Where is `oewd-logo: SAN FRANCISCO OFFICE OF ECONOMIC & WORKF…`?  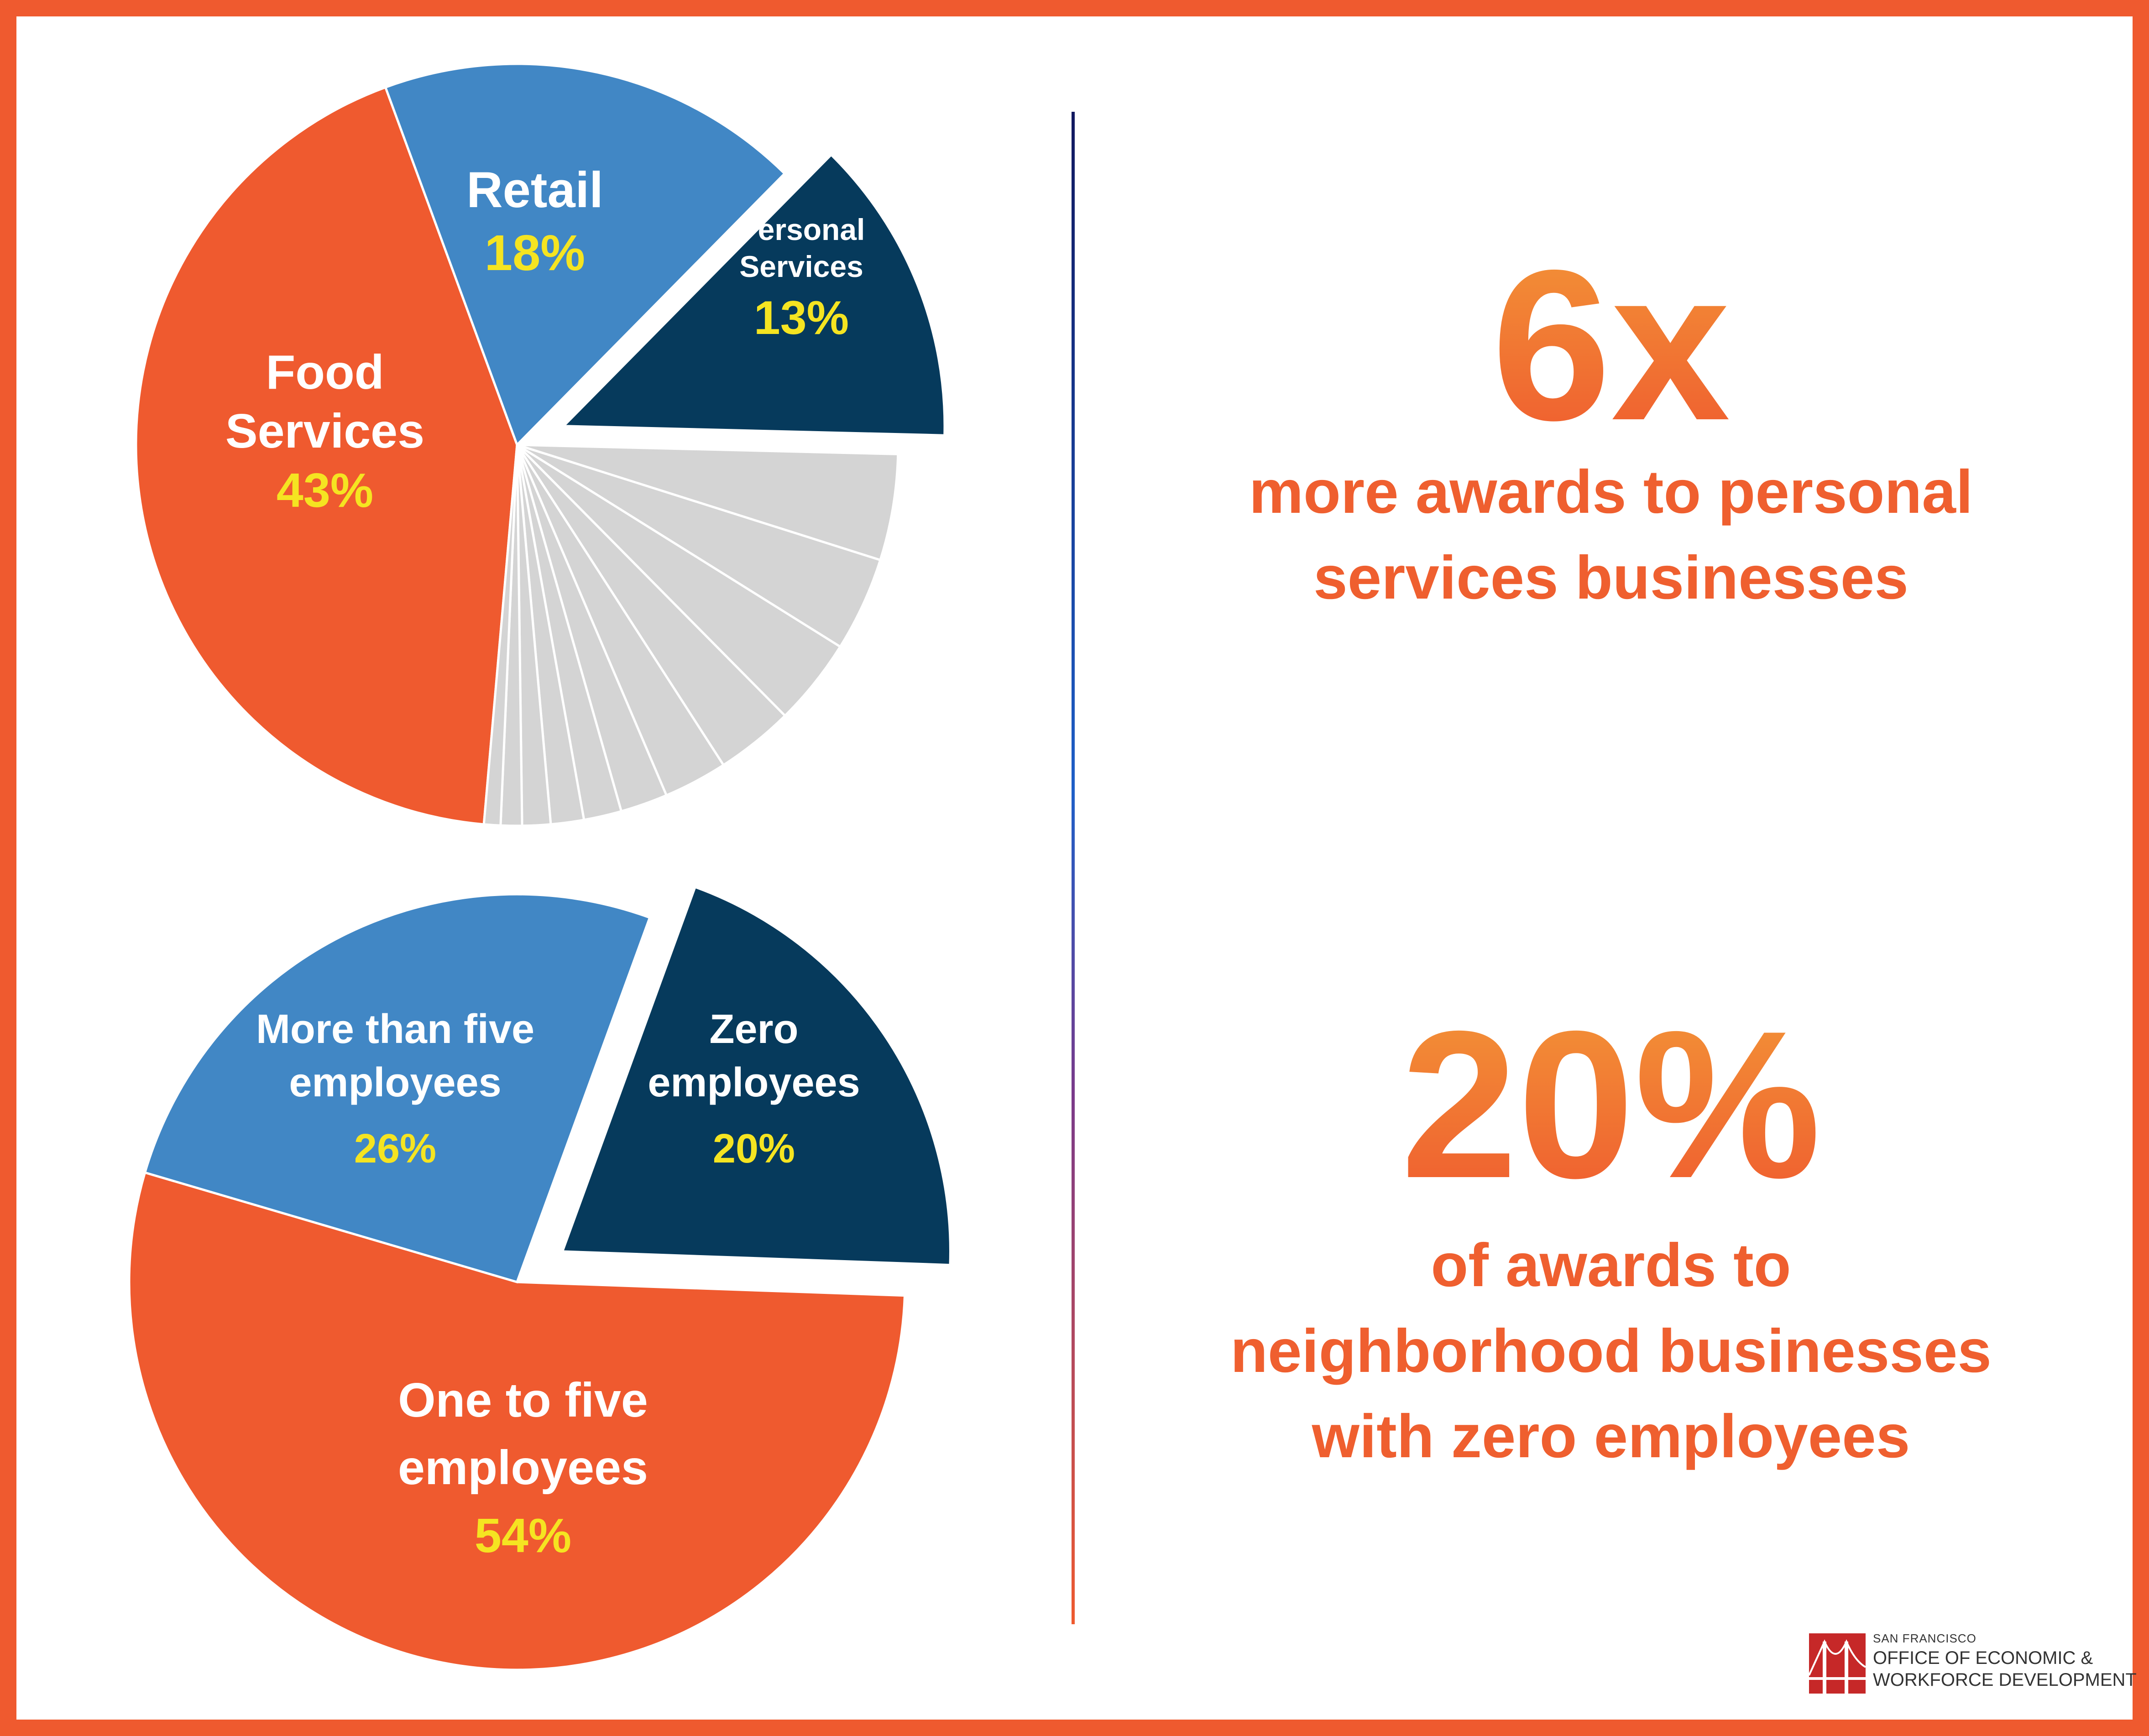
oewd-logo: SAN FRANCISCO OFFICE OF ECONOMIC & WORKF… is located at coordinates (1973, 1665).